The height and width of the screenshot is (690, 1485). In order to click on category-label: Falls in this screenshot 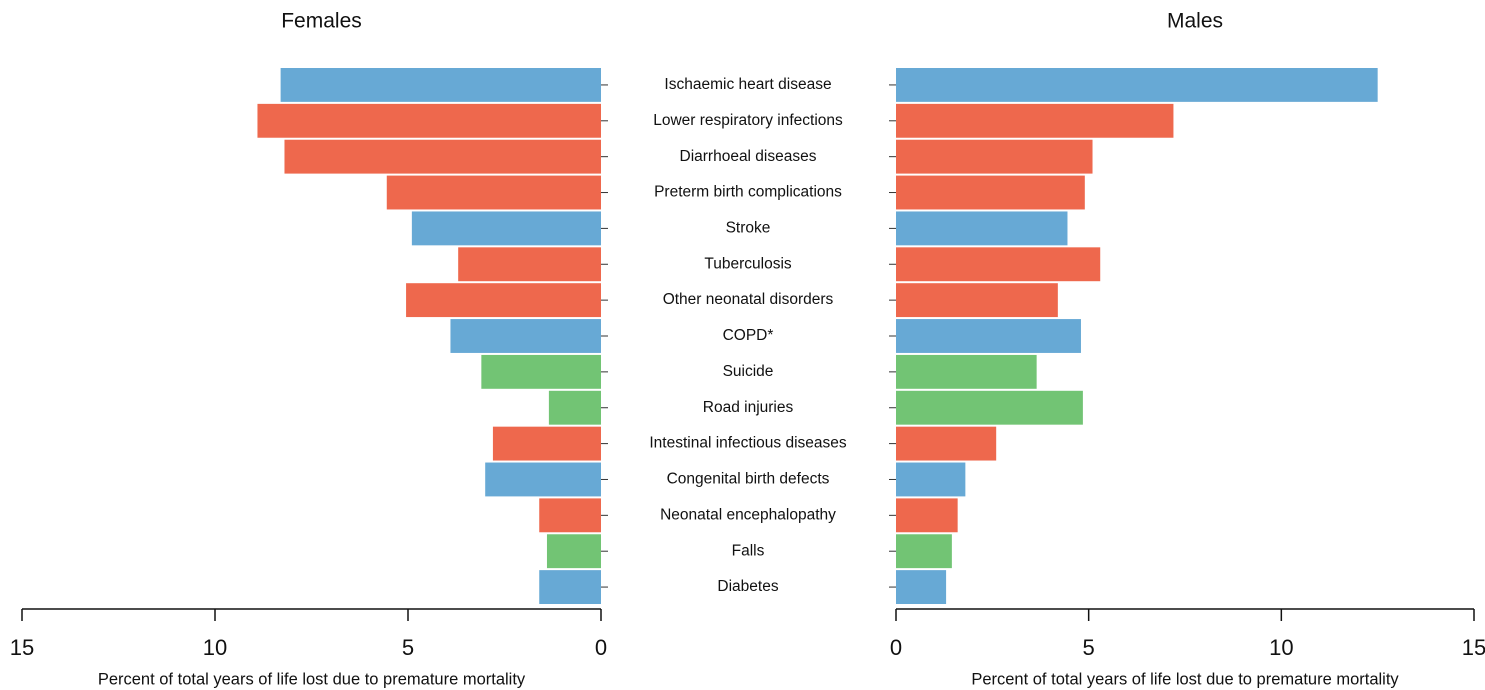, I will do `click(748, 550)`.